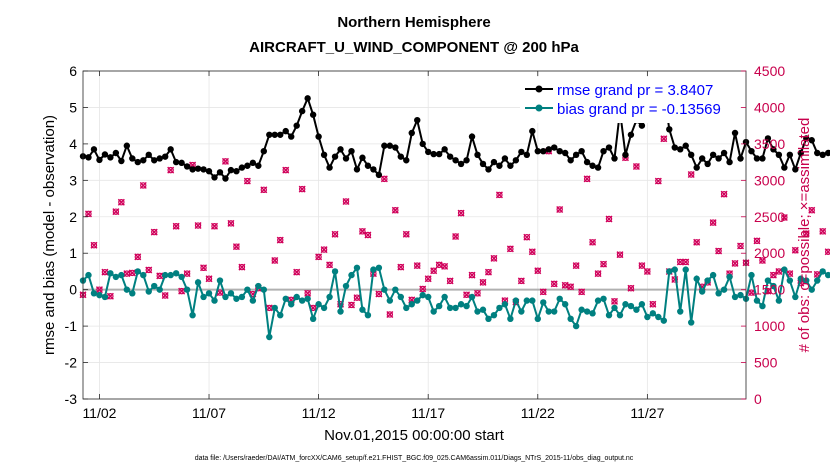  Describe the element at coordinates (71, 399) in the screenshot. I see `y-tick-label: -3` at that location.